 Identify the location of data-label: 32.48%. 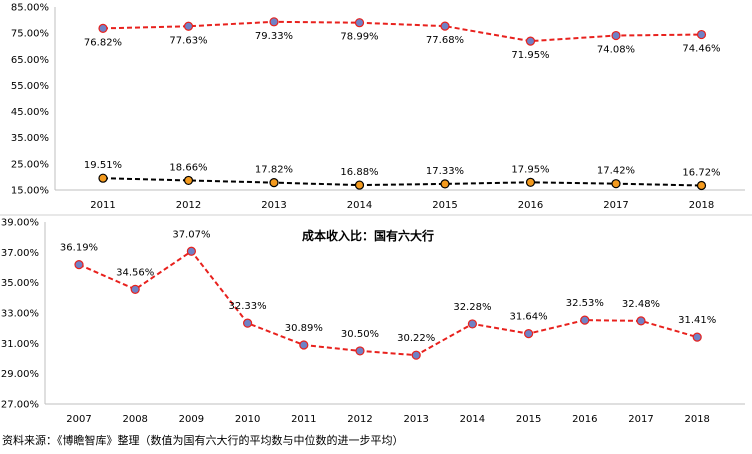
(641, 304).